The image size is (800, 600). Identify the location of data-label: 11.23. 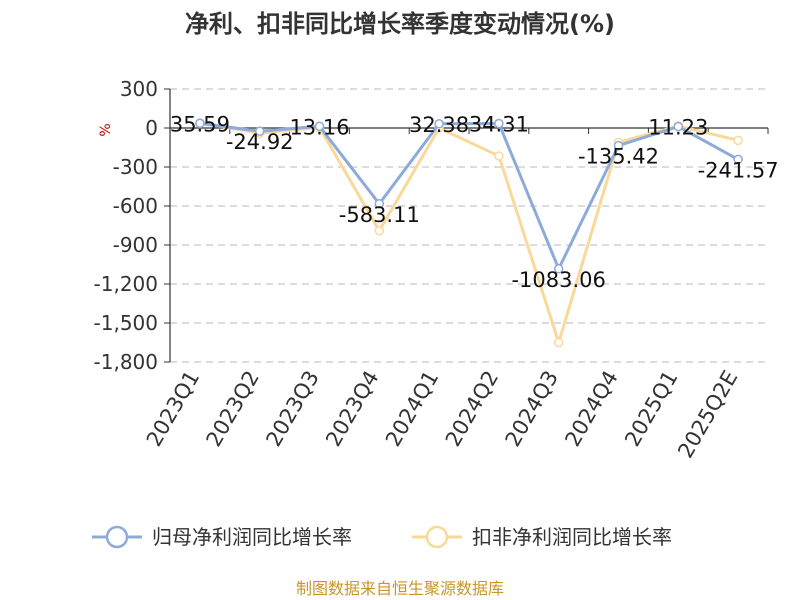
(678, 128).